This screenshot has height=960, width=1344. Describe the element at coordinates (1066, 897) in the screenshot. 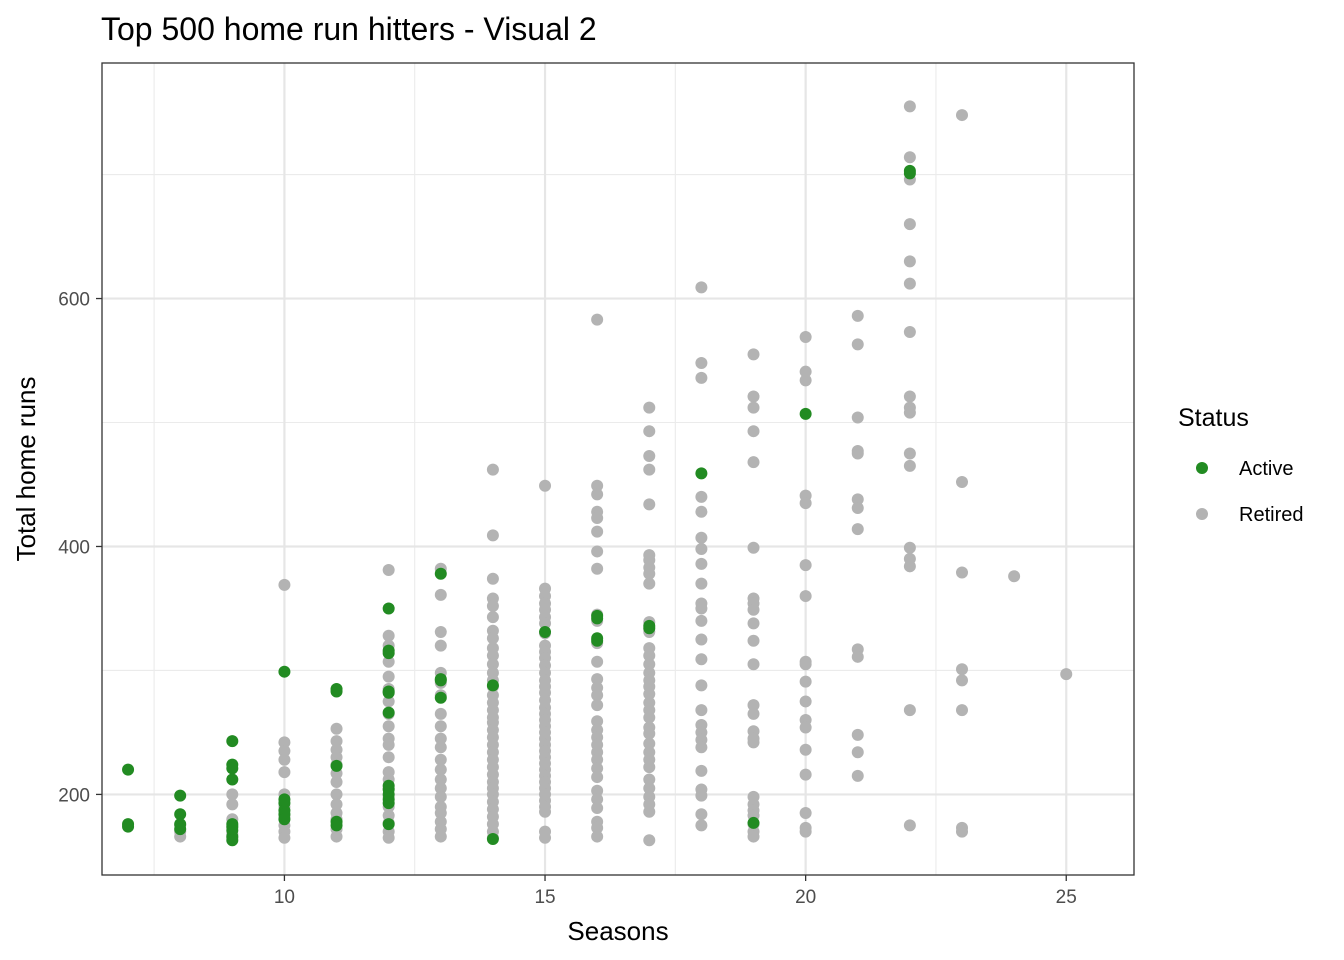

I see `x-tick-label: 25` at that location.